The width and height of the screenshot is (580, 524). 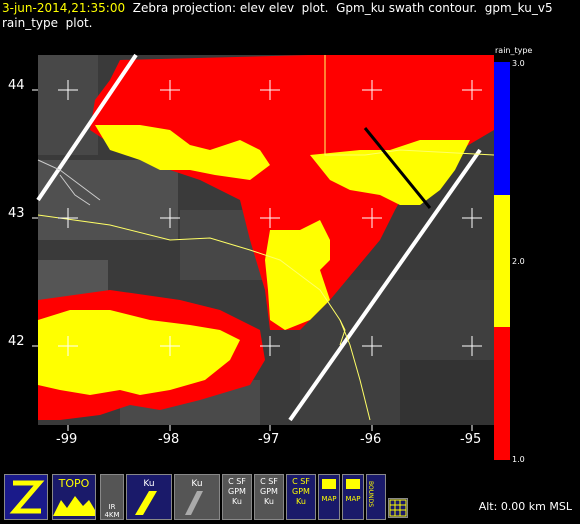 I want to click on county-map-button: MAP, so click(x=353, y=497).